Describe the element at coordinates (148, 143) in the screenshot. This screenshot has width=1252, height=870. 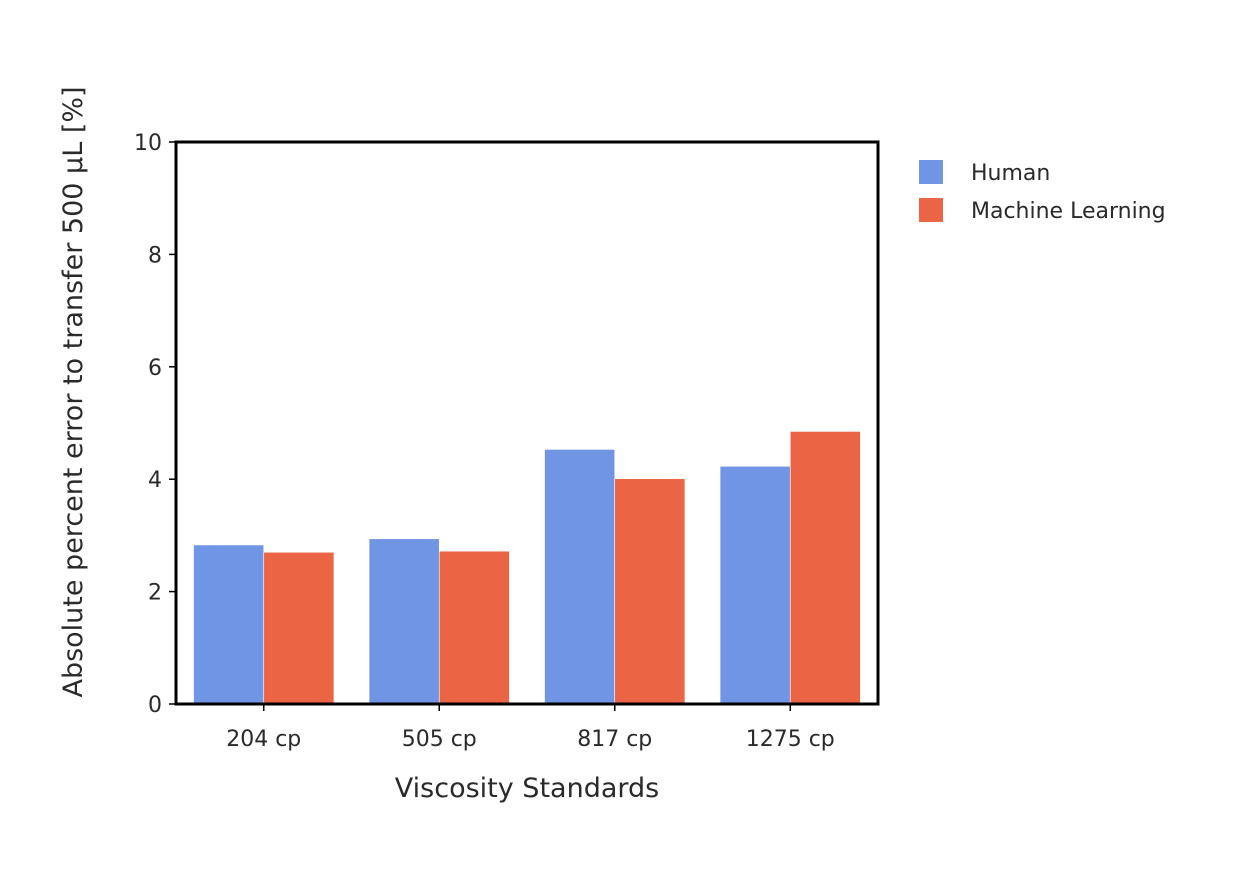
I see `y-tick-label: 10` at that location.